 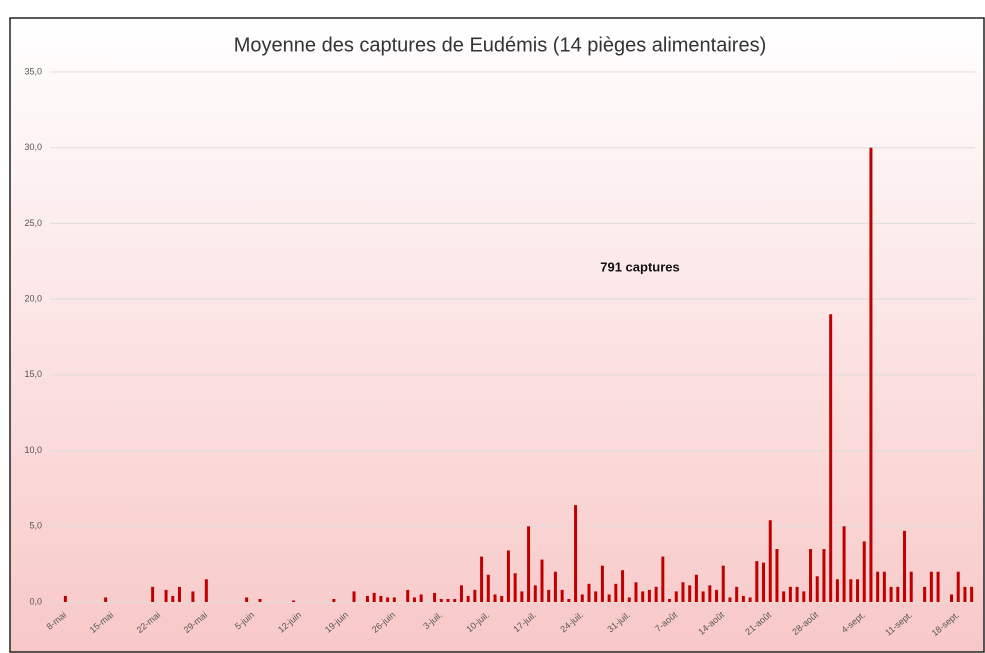 What do you see at coordinates (33, 299) in the screenshot?
I see `y-tick-label: 20,0` at bounding box center [33, 299].